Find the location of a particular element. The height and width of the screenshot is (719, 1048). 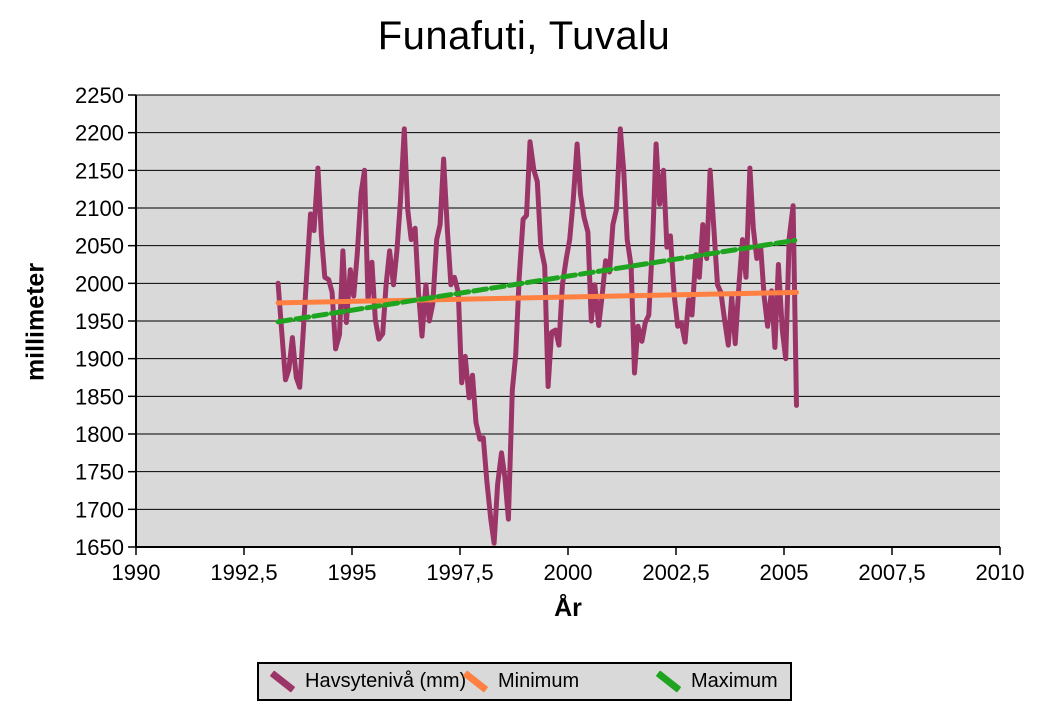

x-tick-label: 2010 is located at coordinates (1000, 572).